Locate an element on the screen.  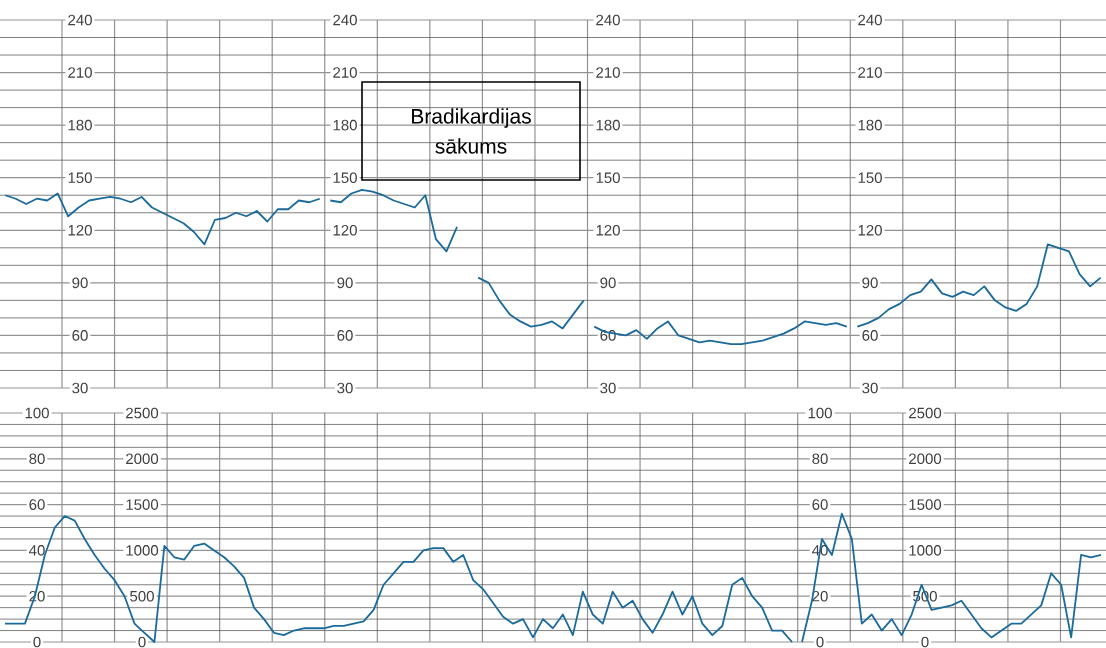
y2-tick-label: 500 is located at coordinates (142, 596).